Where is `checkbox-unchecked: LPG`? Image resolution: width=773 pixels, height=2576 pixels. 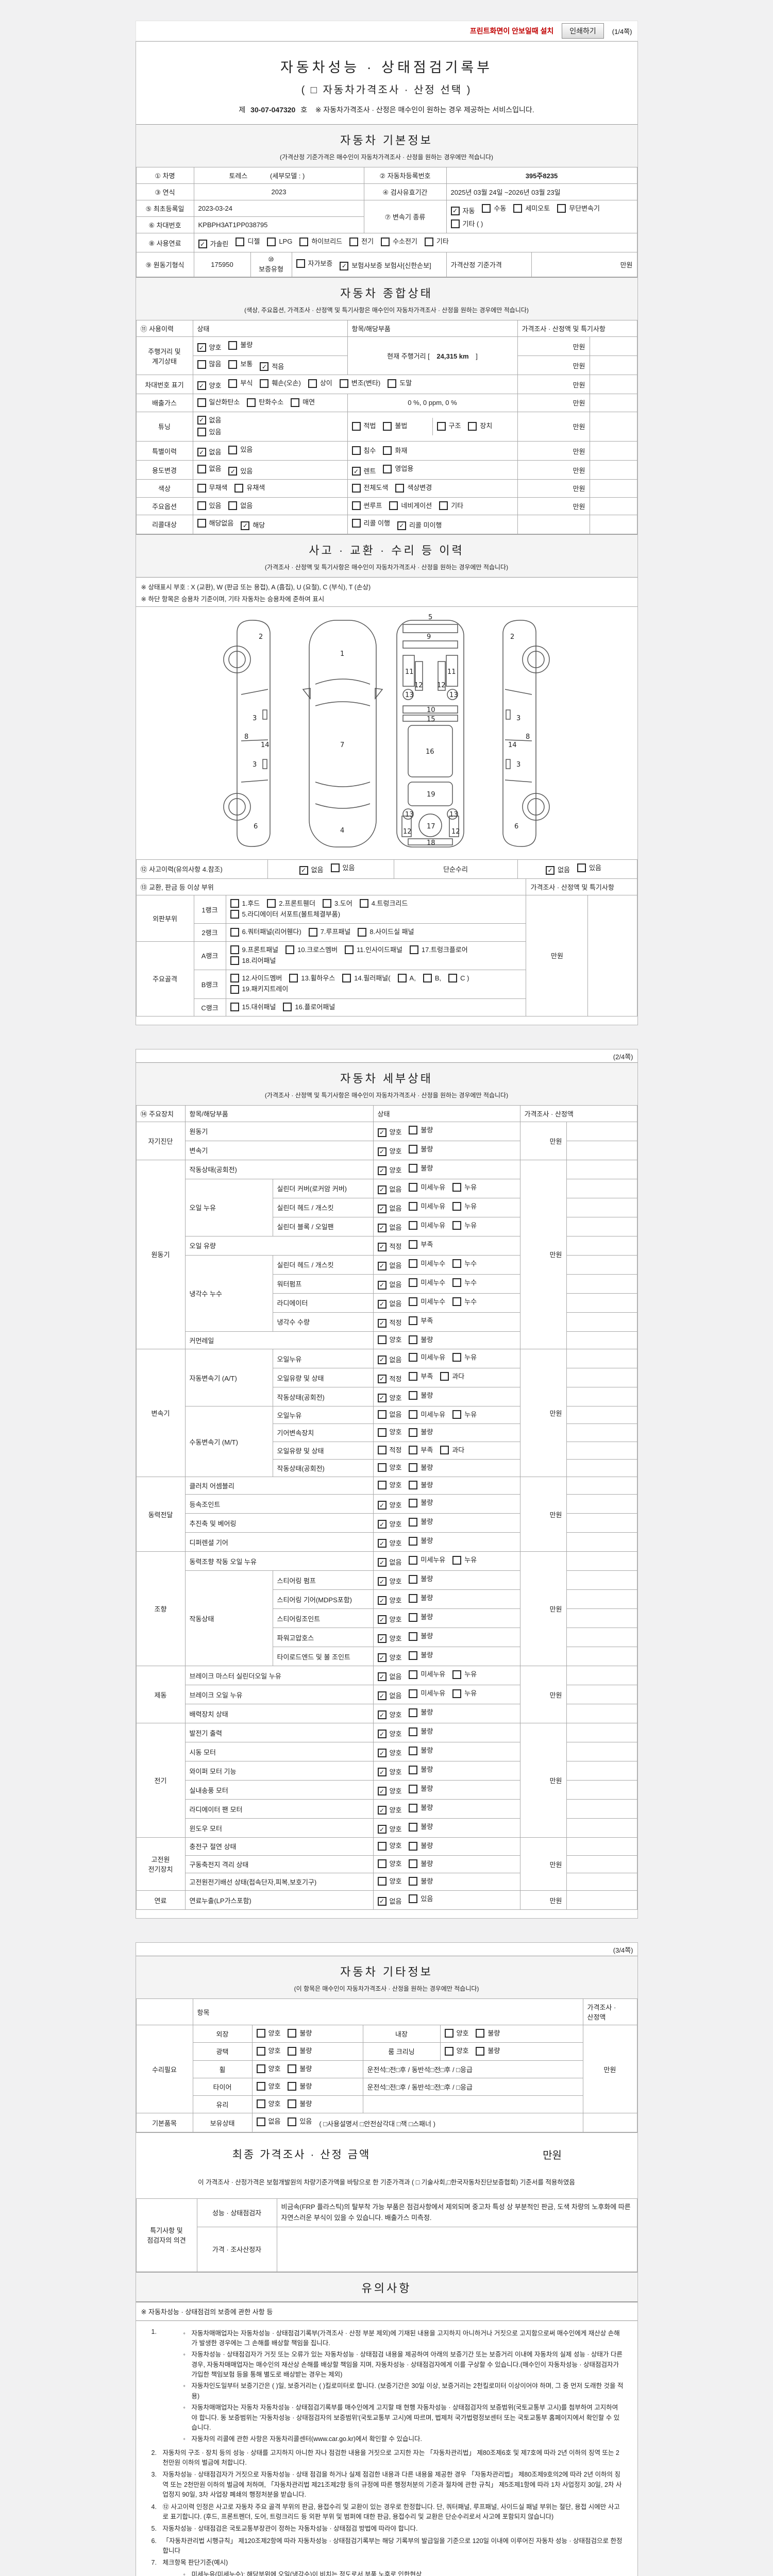
checkbox-unchecked: LPG is located at coordinates (279, 241).